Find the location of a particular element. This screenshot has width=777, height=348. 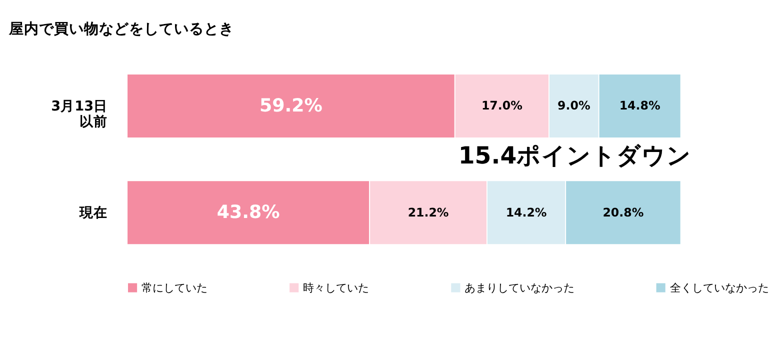

data-label: 9.0% is located at coordinates (574, 105).